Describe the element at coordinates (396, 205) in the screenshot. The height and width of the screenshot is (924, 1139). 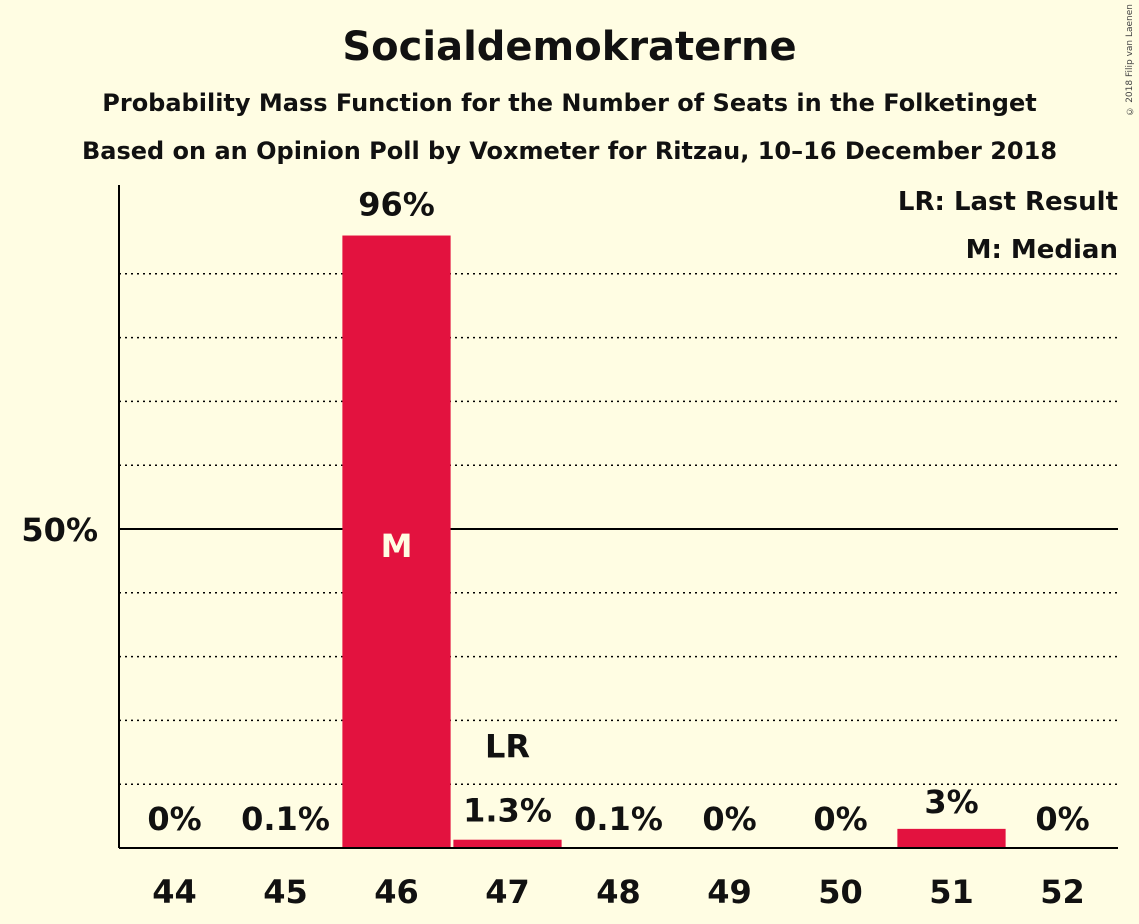
I see `value-label-46: 96%` at that location.